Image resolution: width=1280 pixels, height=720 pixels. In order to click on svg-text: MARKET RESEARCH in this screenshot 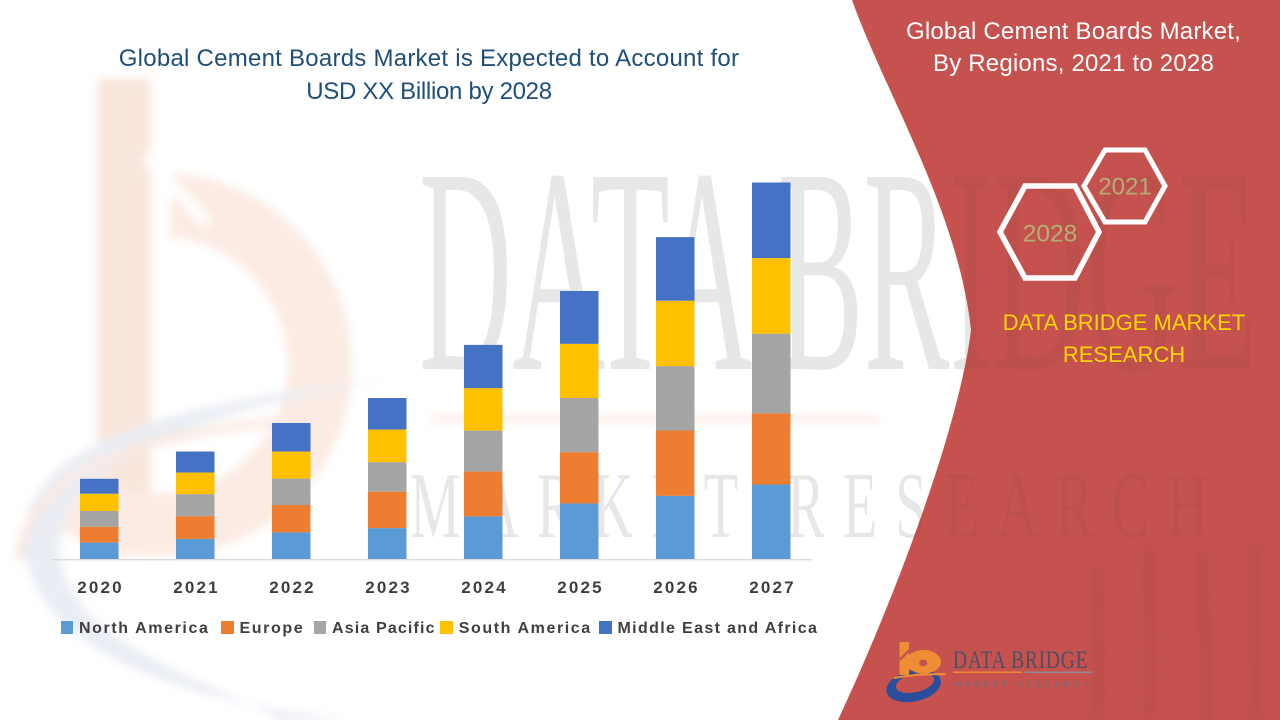, I will do `click(1023, 684)`.